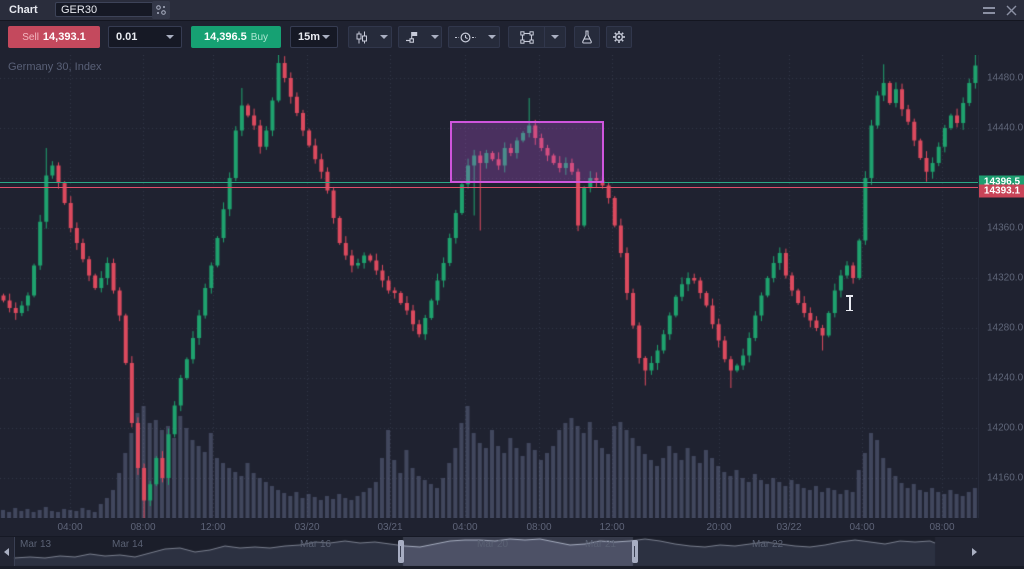 This screenshot has width=1024, height=569. I want to click on navigator-scroll-right-button, so click(974, 552).